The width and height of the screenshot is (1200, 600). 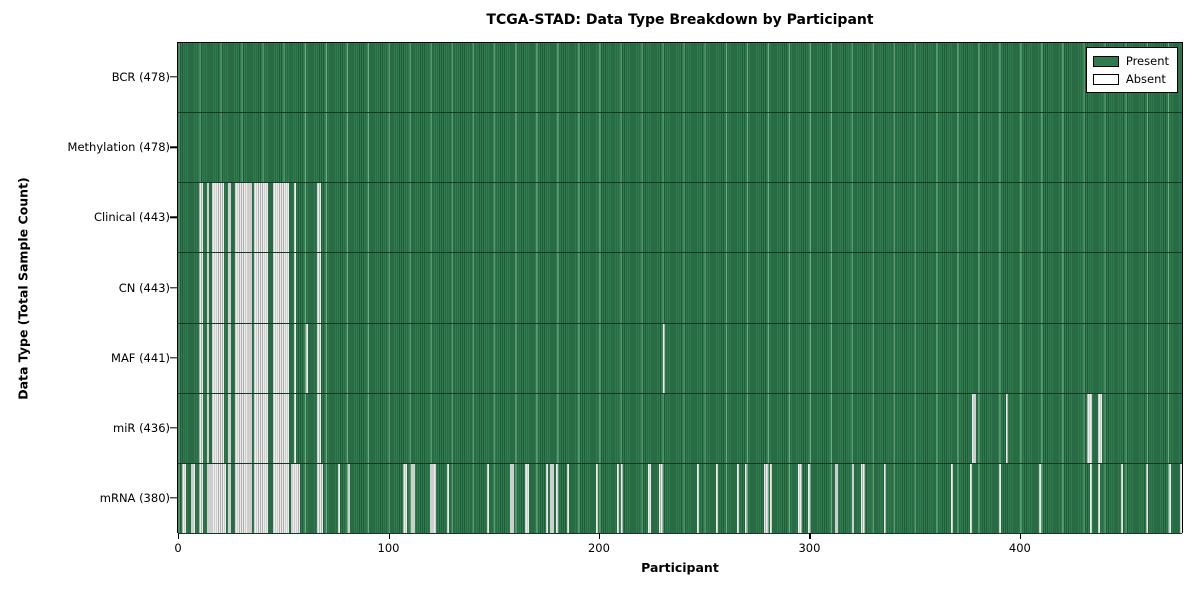 What do you see at coordinates (809, 548) in the screenshot?
I see `x-tick-label-300: 300` at bounding box center [809, 548].